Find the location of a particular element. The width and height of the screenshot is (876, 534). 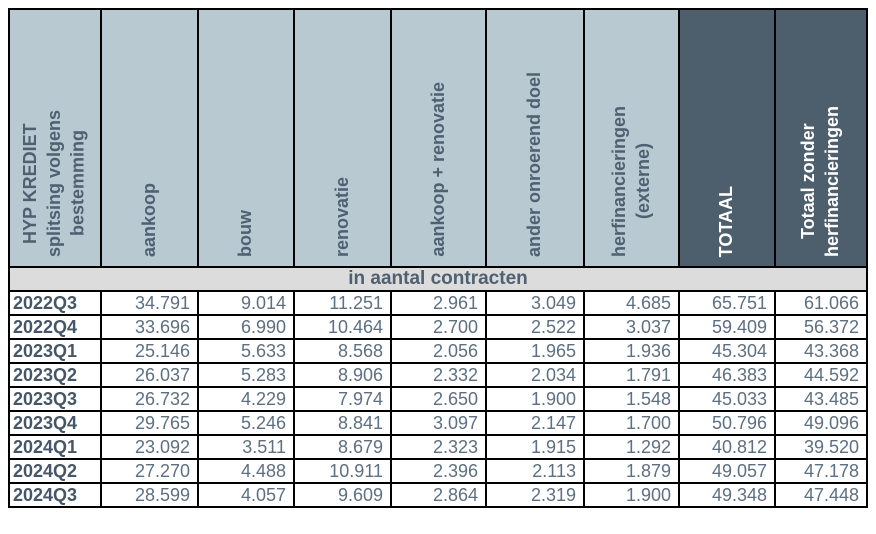

value-cell: 3.037 is located at coordinates (631, 327).